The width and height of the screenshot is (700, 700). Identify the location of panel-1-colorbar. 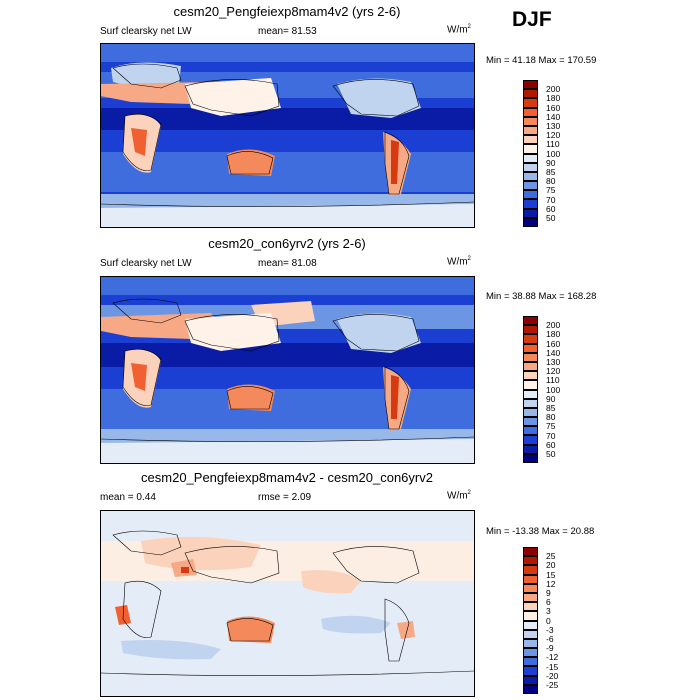
(530, 153).